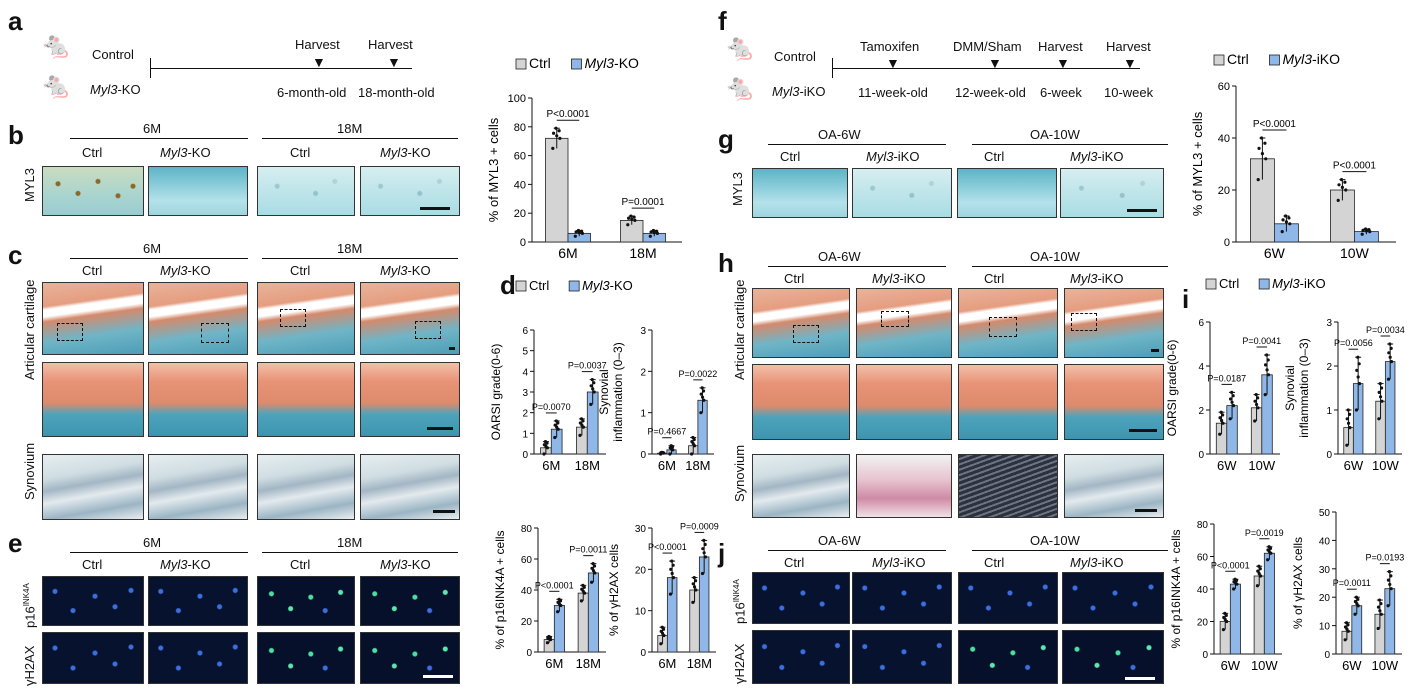 Image resolution: width=1424 pixels, height=690 pixels. Describe the element at coordinates (500, 589) in the screenshot. I see `y-axis-label: % of p16INK4A + cells` at that location.